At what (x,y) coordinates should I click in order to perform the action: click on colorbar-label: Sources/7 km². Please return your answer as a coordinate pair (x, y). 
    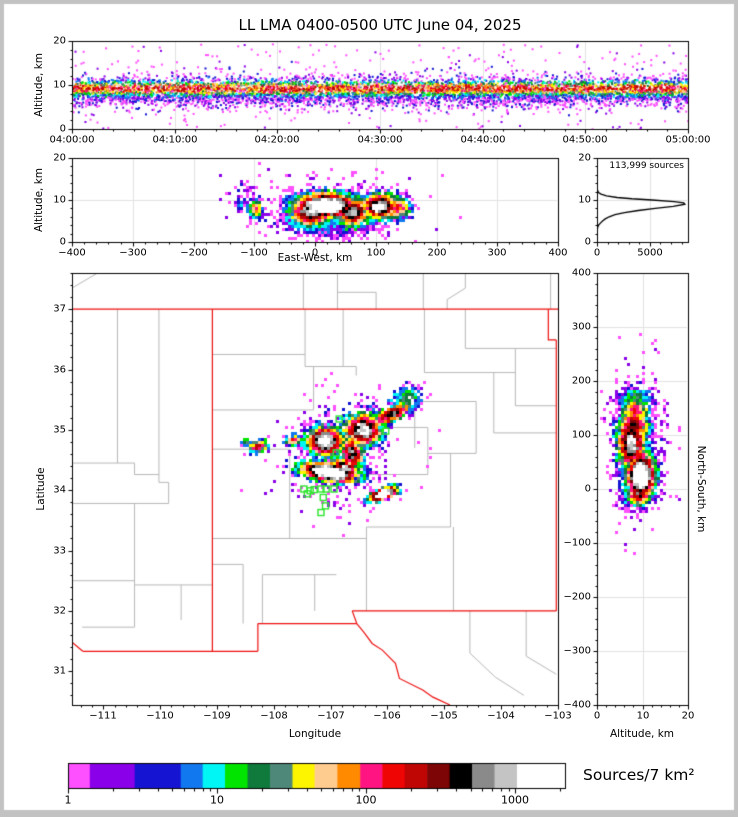
    Looking at the image, I should click on (639, 775).